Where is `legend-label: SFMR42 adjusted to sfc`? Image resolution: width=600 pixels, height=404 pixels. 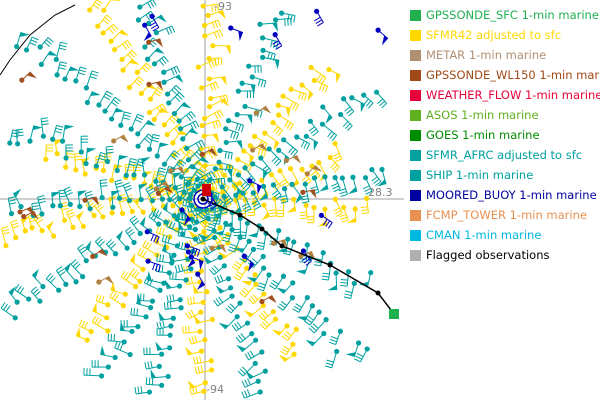 legend-label: SFMR42 adjusted to sfc is located at coordinates (493, 35).